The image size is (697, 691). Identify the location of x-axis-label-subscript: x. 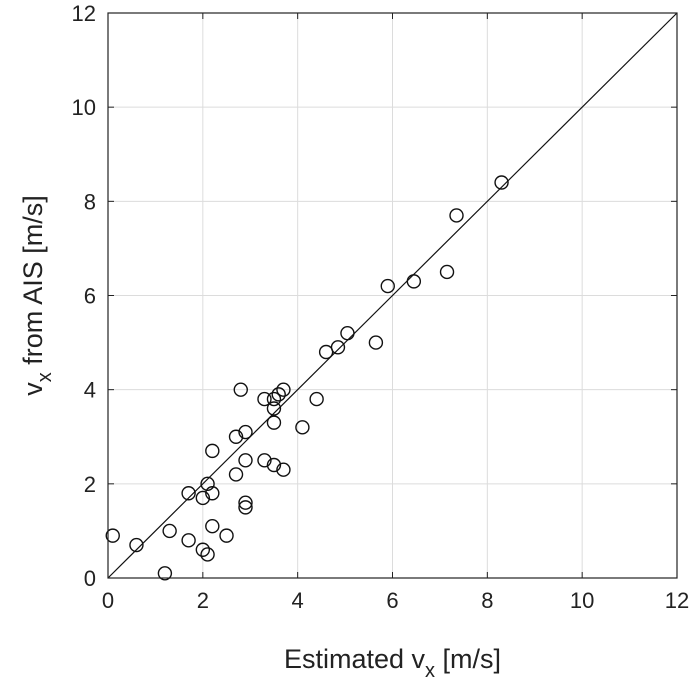
(430, 671).